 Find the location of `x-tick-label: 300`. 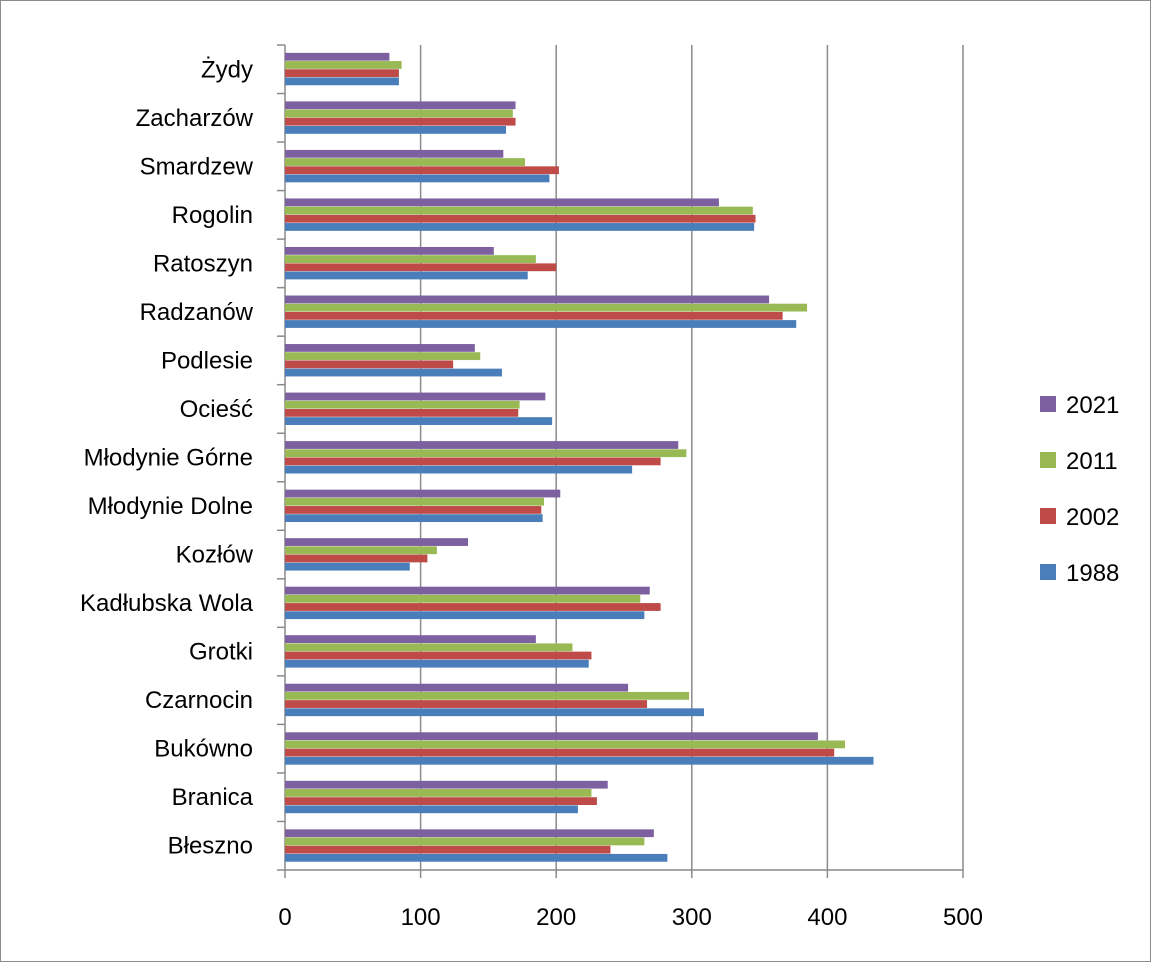

x-tick-label: 300 is located at coordinates (692, 917).